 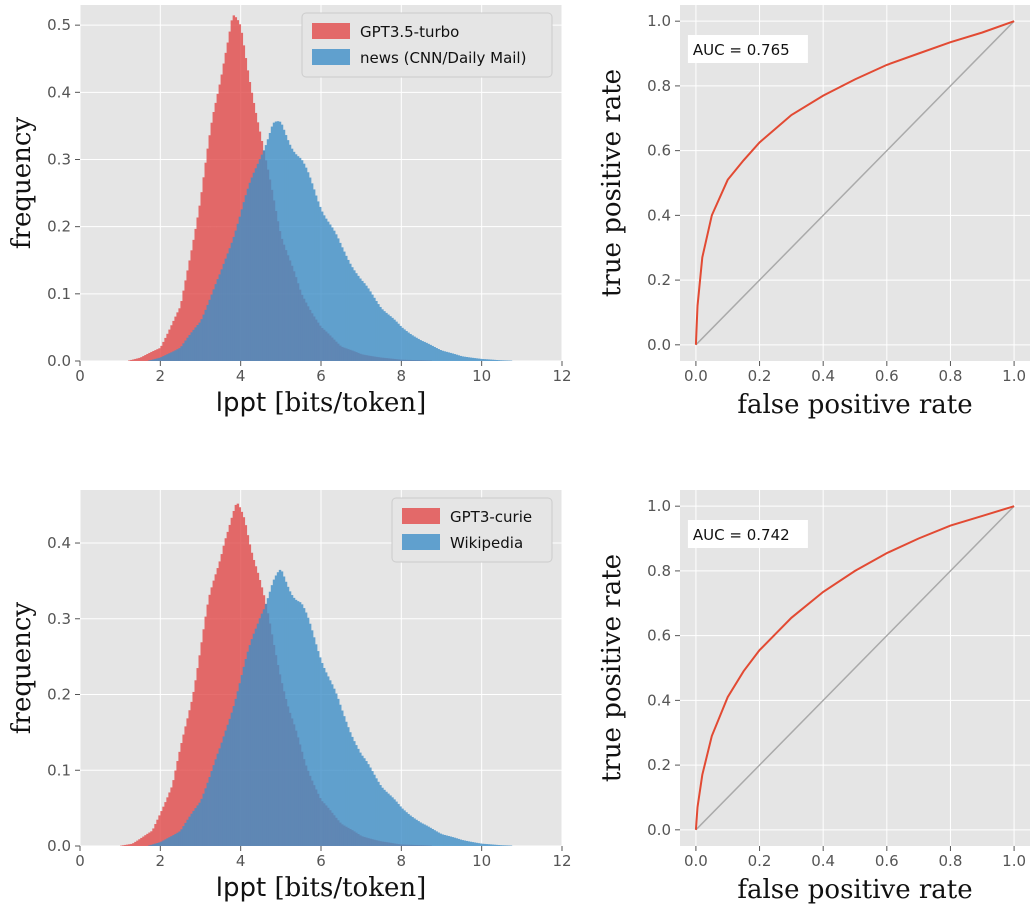 What do you see at coordinates (331, 31) in the screenshot?
I see `legend-swatch` at bounding box center [331, 31].